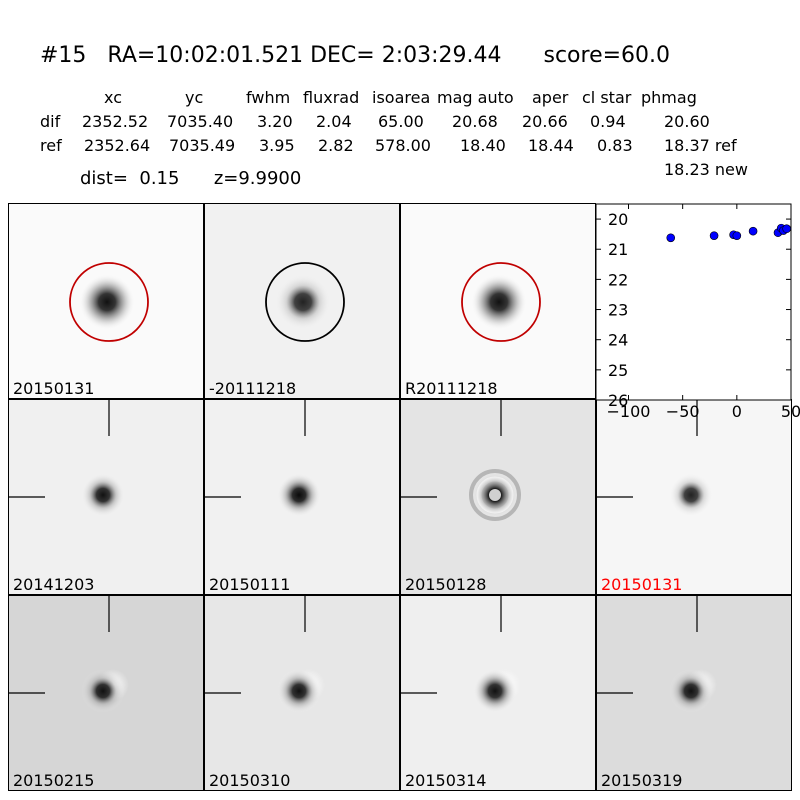 The width and height of the screenshot is (800, 800). Describe the element at coordinates (446, 780) in the screenshot. I see `stamp-date-label: 20150314` at that location.